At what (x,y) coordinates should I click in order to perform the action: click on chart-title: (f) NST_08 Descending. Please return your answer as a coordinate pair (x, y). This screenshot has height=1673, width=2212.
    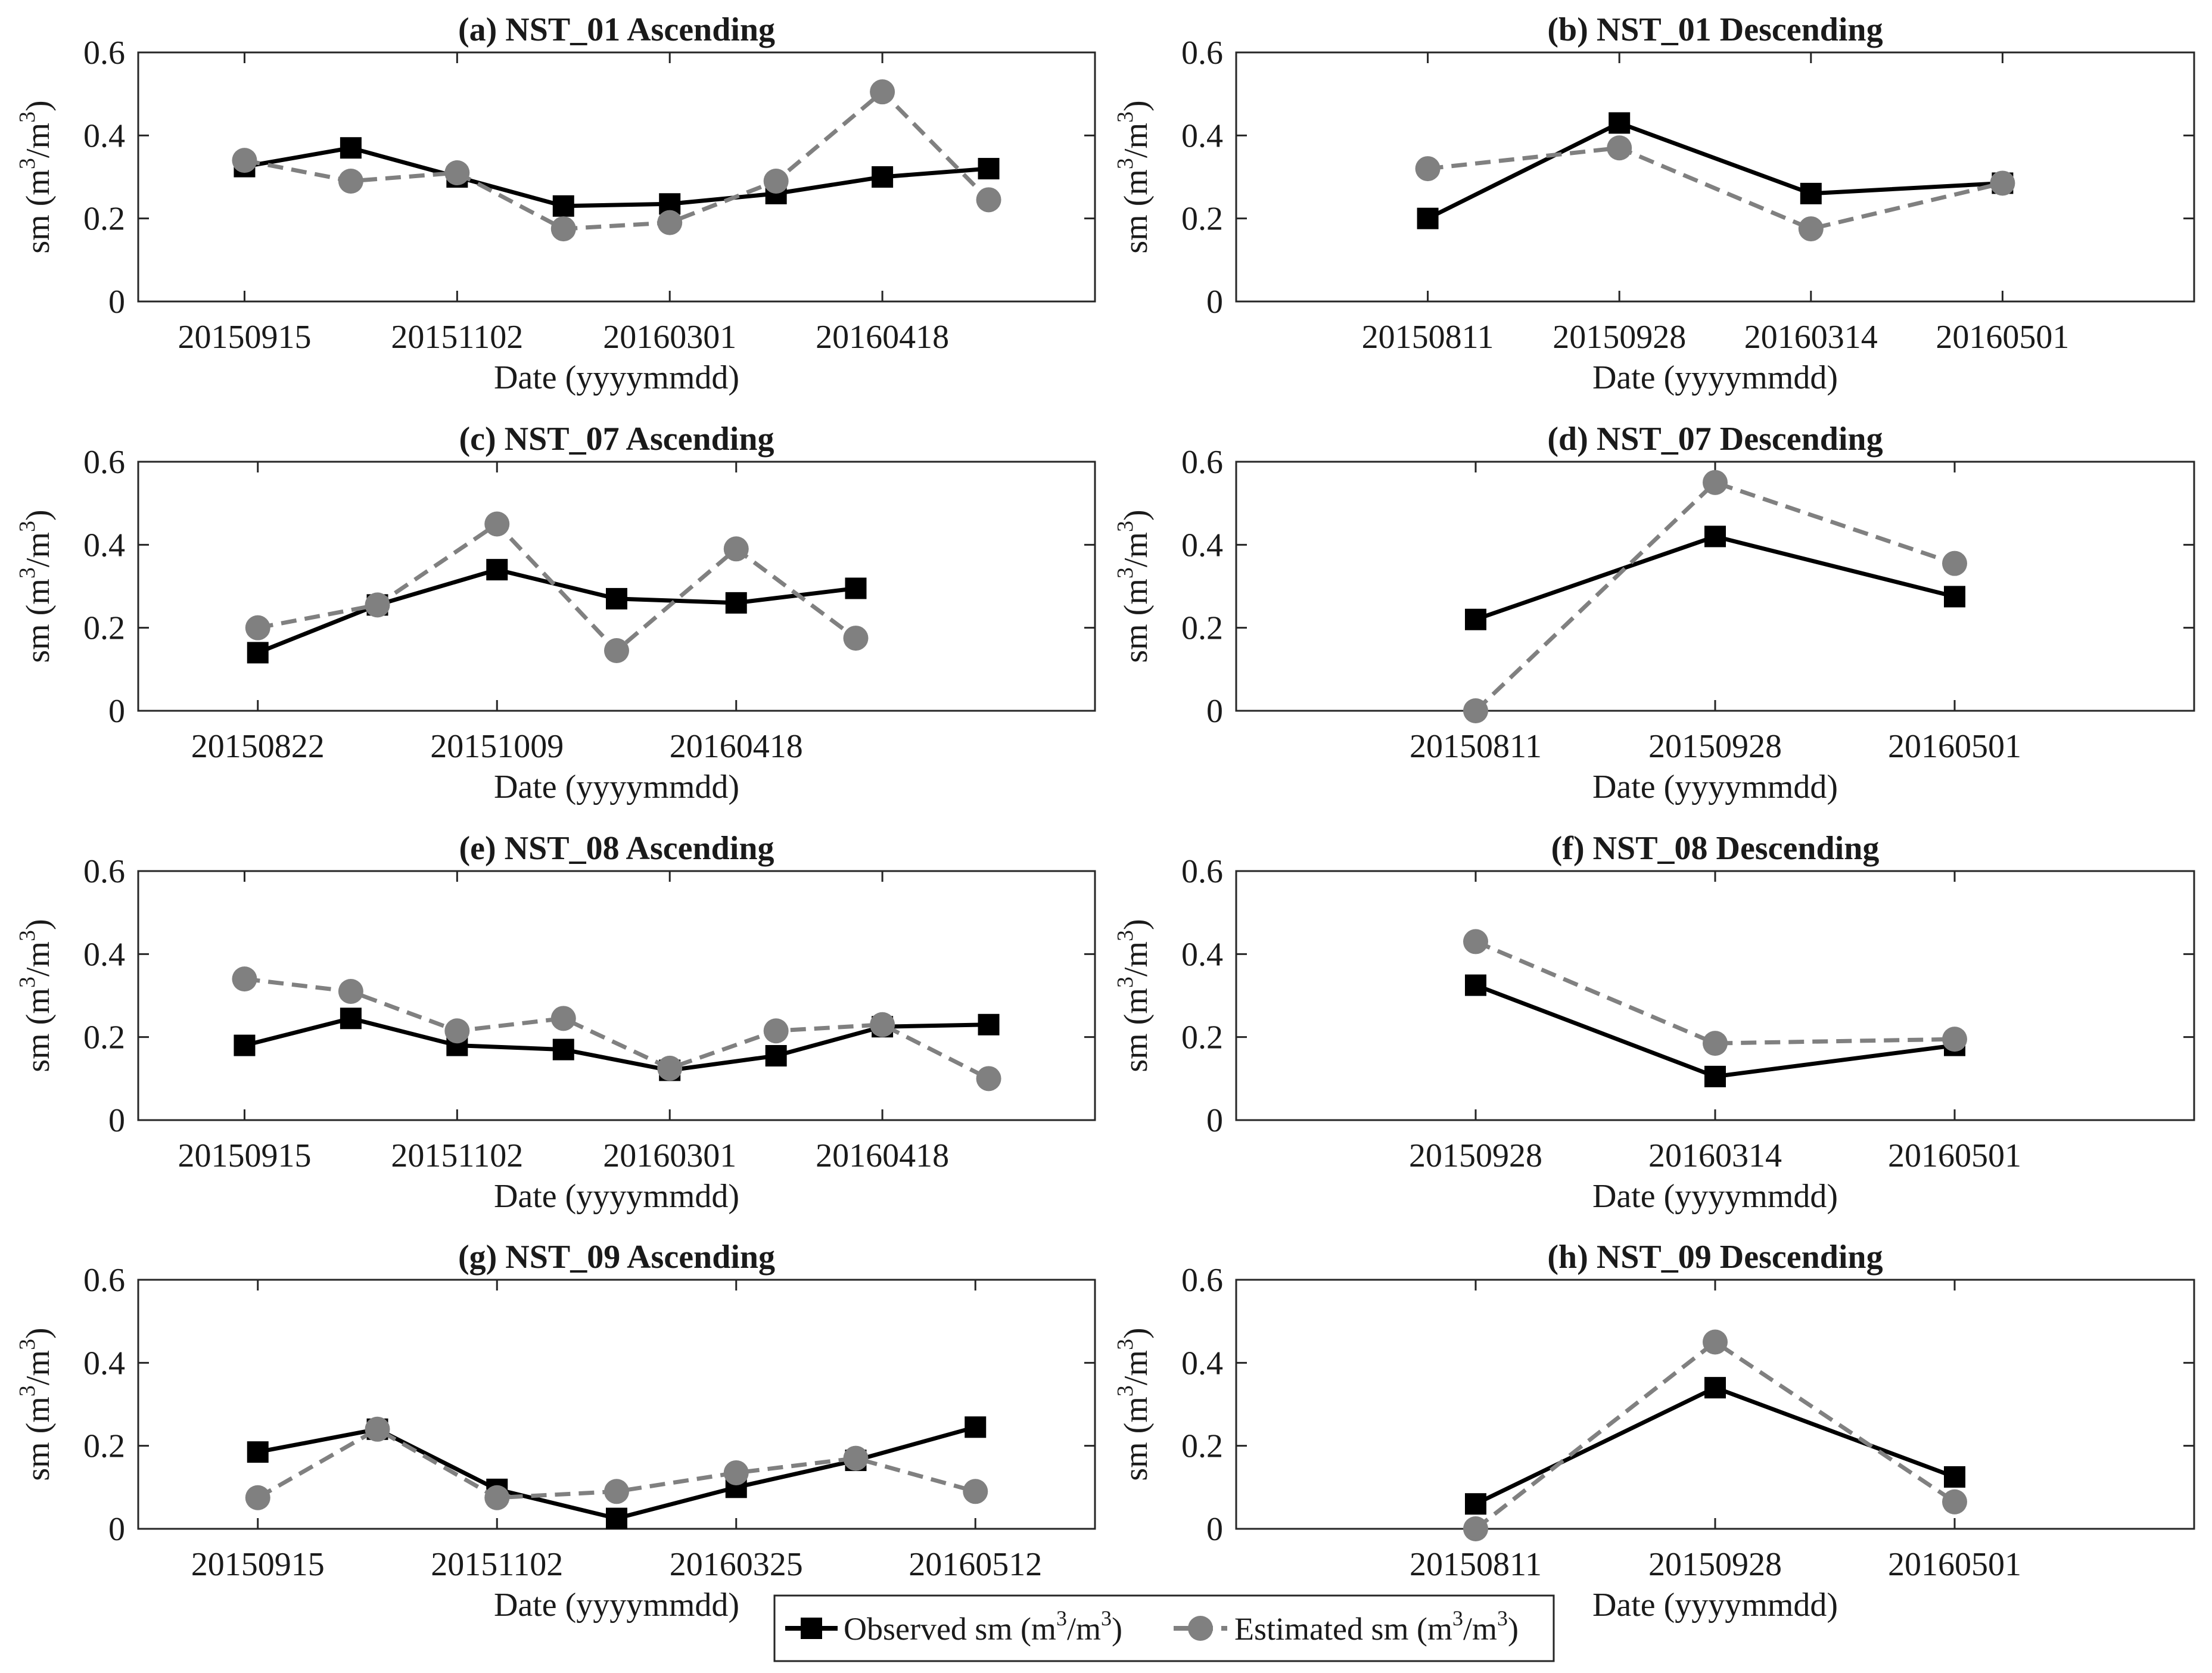
    Looking at the image, I should click on (1715, 848).